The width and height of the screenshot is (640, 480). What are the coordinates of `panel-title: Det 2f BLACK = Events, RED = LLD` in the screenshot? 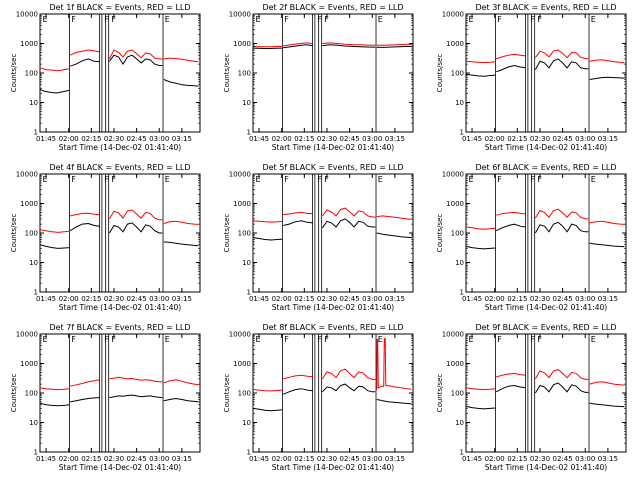 It's located at (332, 7).